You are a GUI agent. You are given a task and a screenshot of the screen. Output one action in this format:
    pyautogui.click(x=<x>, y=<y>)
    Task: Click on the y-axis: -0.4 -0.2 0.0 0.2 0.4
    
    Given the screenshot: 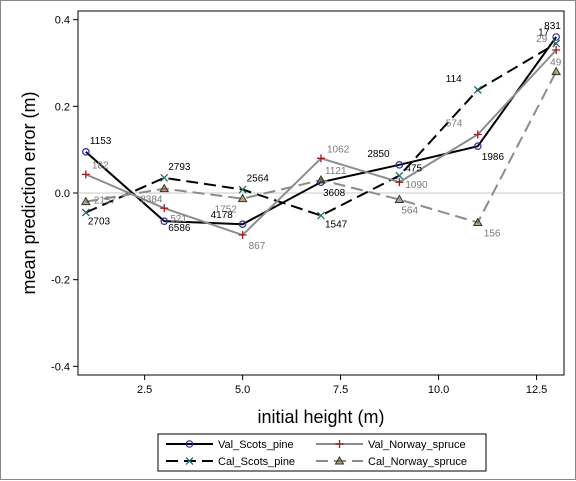 What is the action you would take?
    pyautogui.click(x=64, y=194)
    